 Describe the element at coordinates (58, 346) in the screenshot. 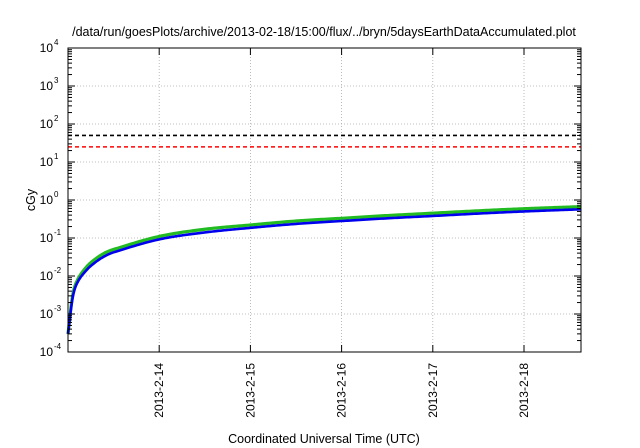

I see `y-tick-exponent: -4` at that location.